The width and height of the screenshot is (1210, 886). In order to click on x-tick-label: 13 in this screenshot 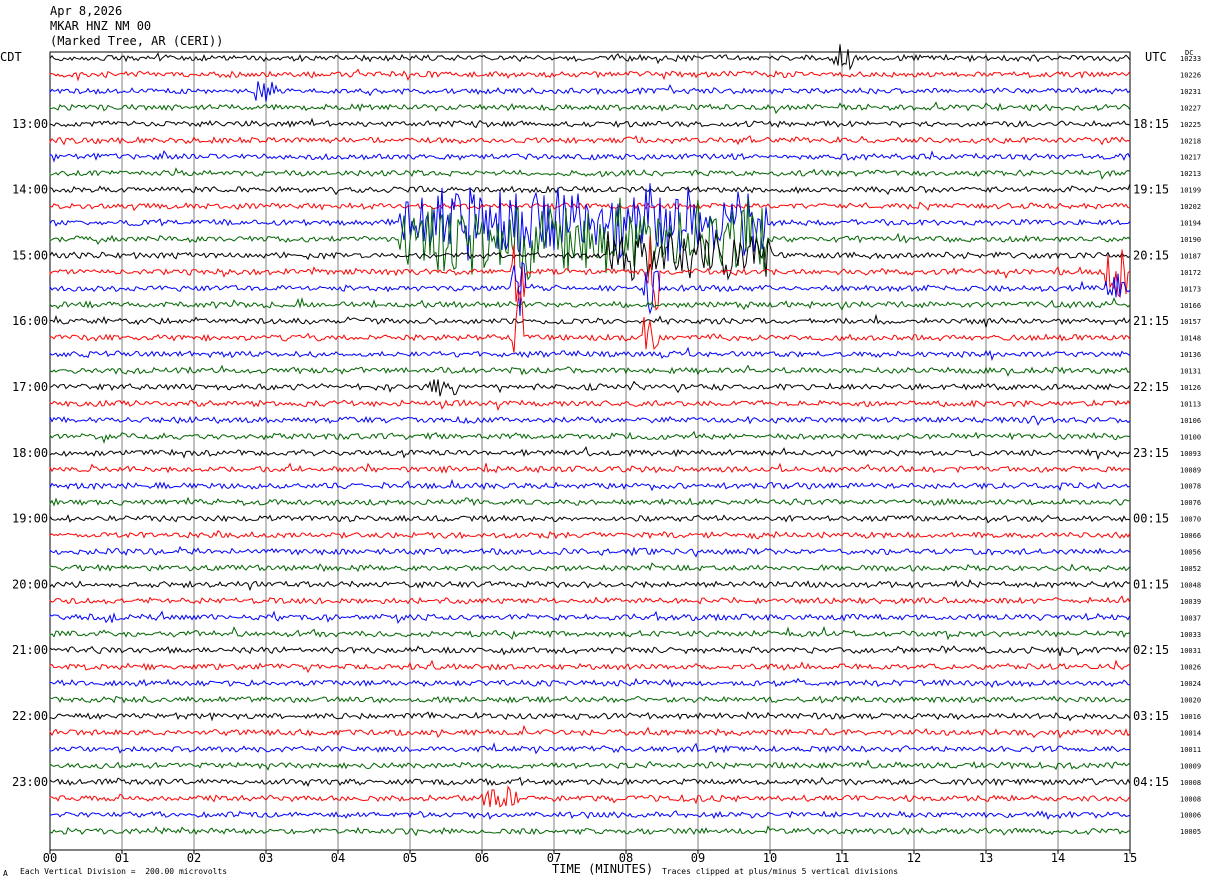, I will do `click(986, 858)`.